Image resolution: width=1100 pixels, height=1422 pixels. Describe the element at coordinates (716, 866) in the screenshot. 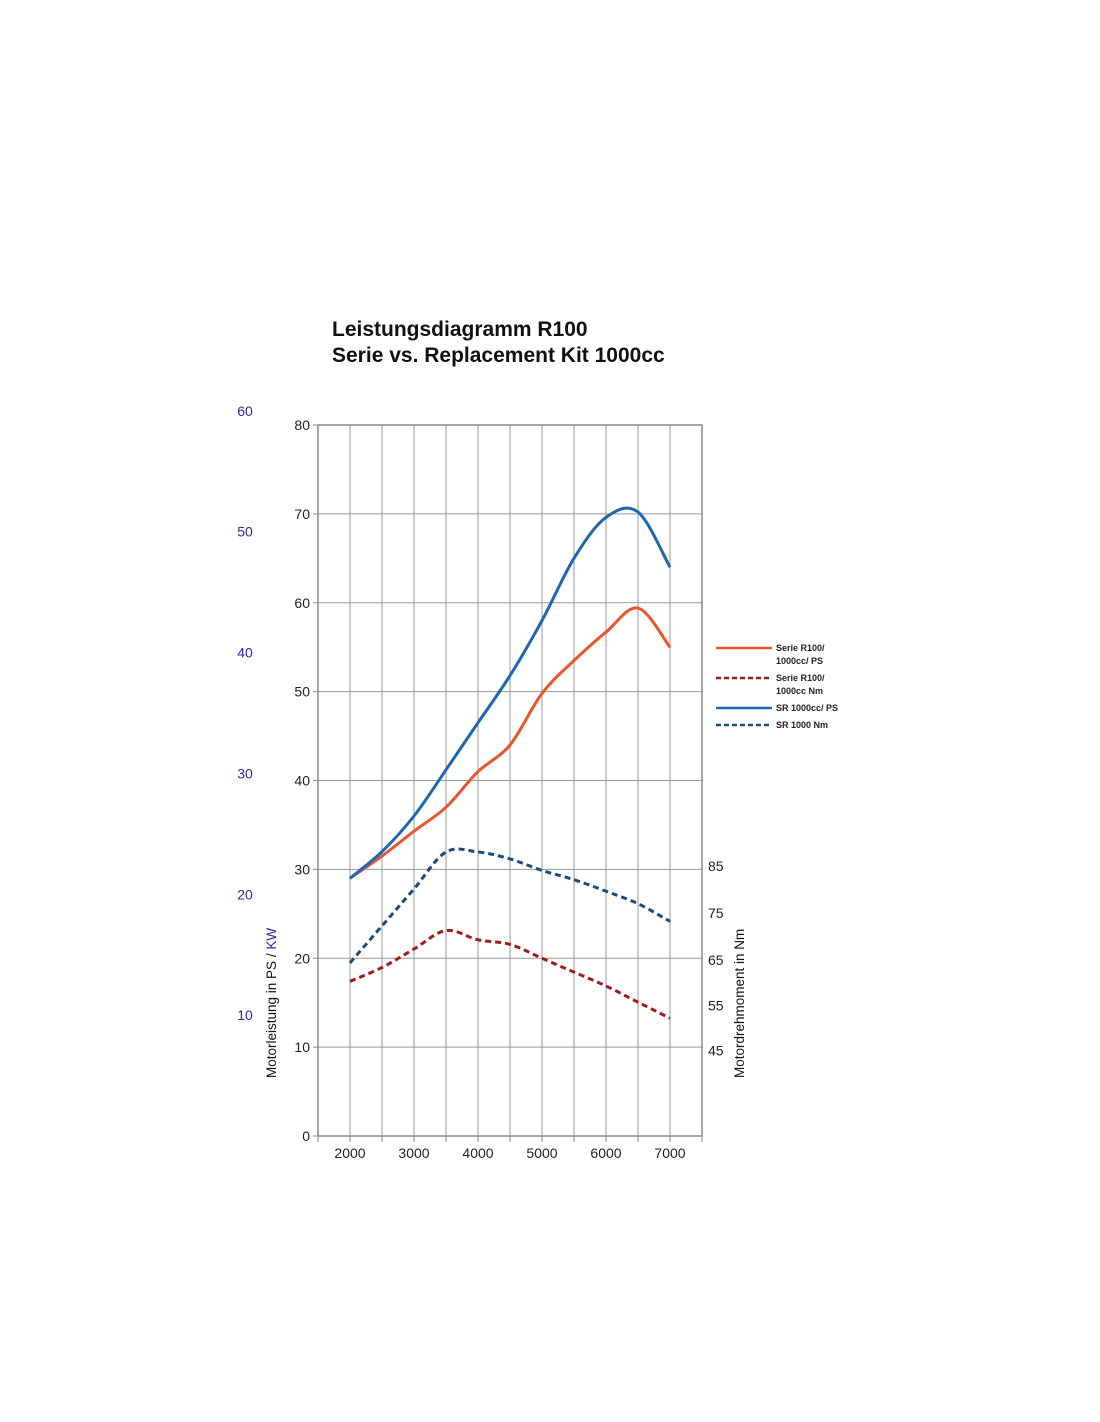

I see `y-right-tick-label: 85` at that location.